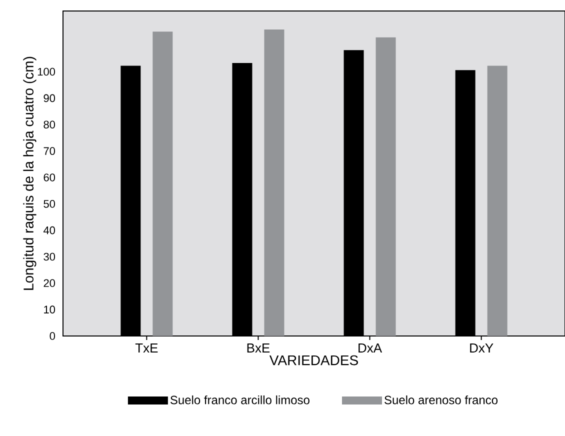 Image resolution: width=565 pixels, height=436 pixels. Describe the element at coordinates (29, 173) in the screenshot. I see `y-axis-title: Longitud raquis de la hoja cuatro (cm)` at that location.